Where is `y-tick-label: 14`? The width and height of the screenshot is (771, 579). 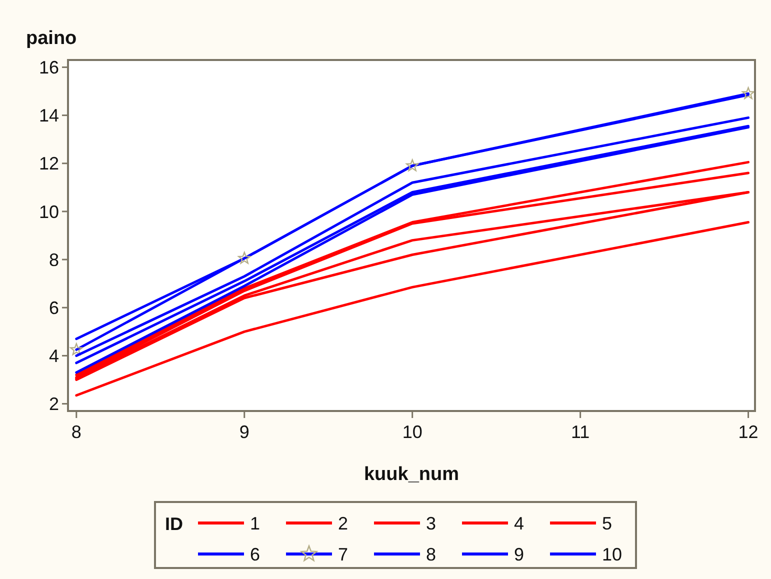 y-tick-label: 14 is located at coordinates (48, 116).